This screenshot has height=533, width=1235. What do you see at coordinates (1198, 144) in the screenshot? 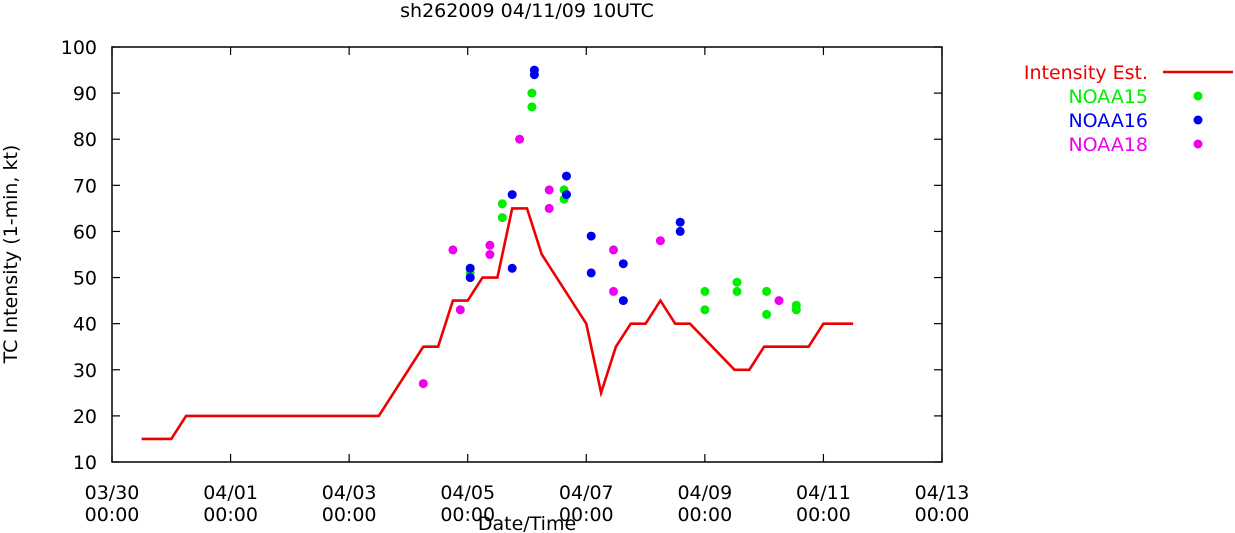
I see `legend-swatch-noaa18` at bounding box center [1198, 144].